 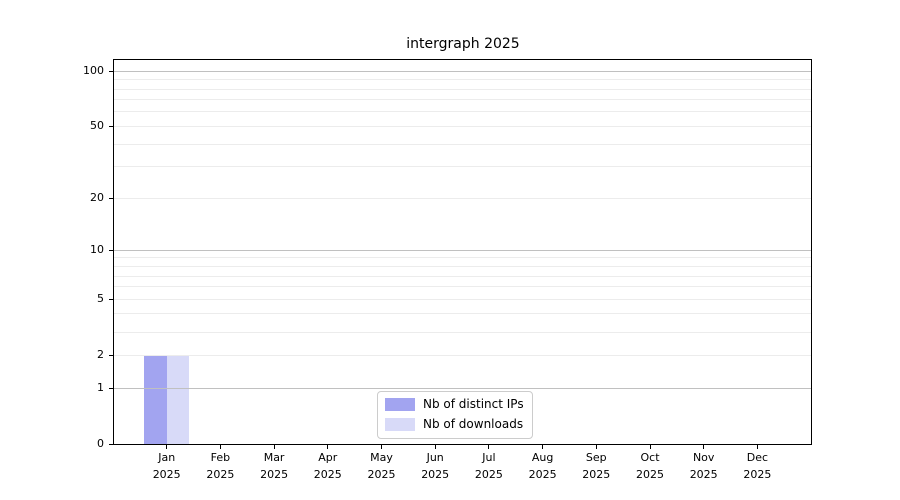 What do you see at coordinates (650, 457) in the screenshot?
I see `x-tick-month: Oct` at bounding box center [650, 457].